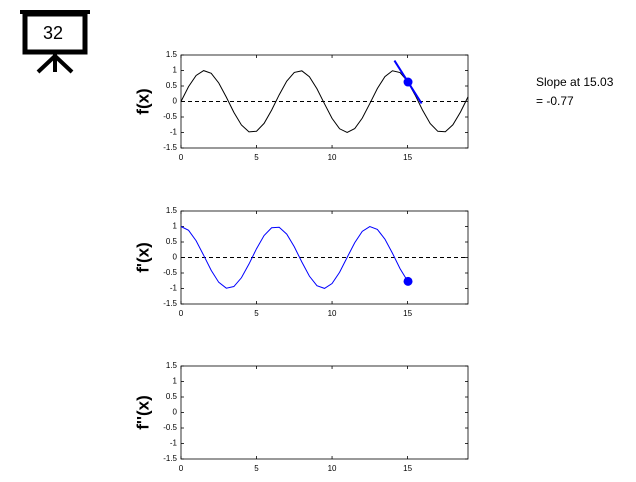 This screenshot has height=482, width=636. Describe the element at coordinates (142, 412) in the screenshot. I see `y-axis-label: f''(x)` at that location.